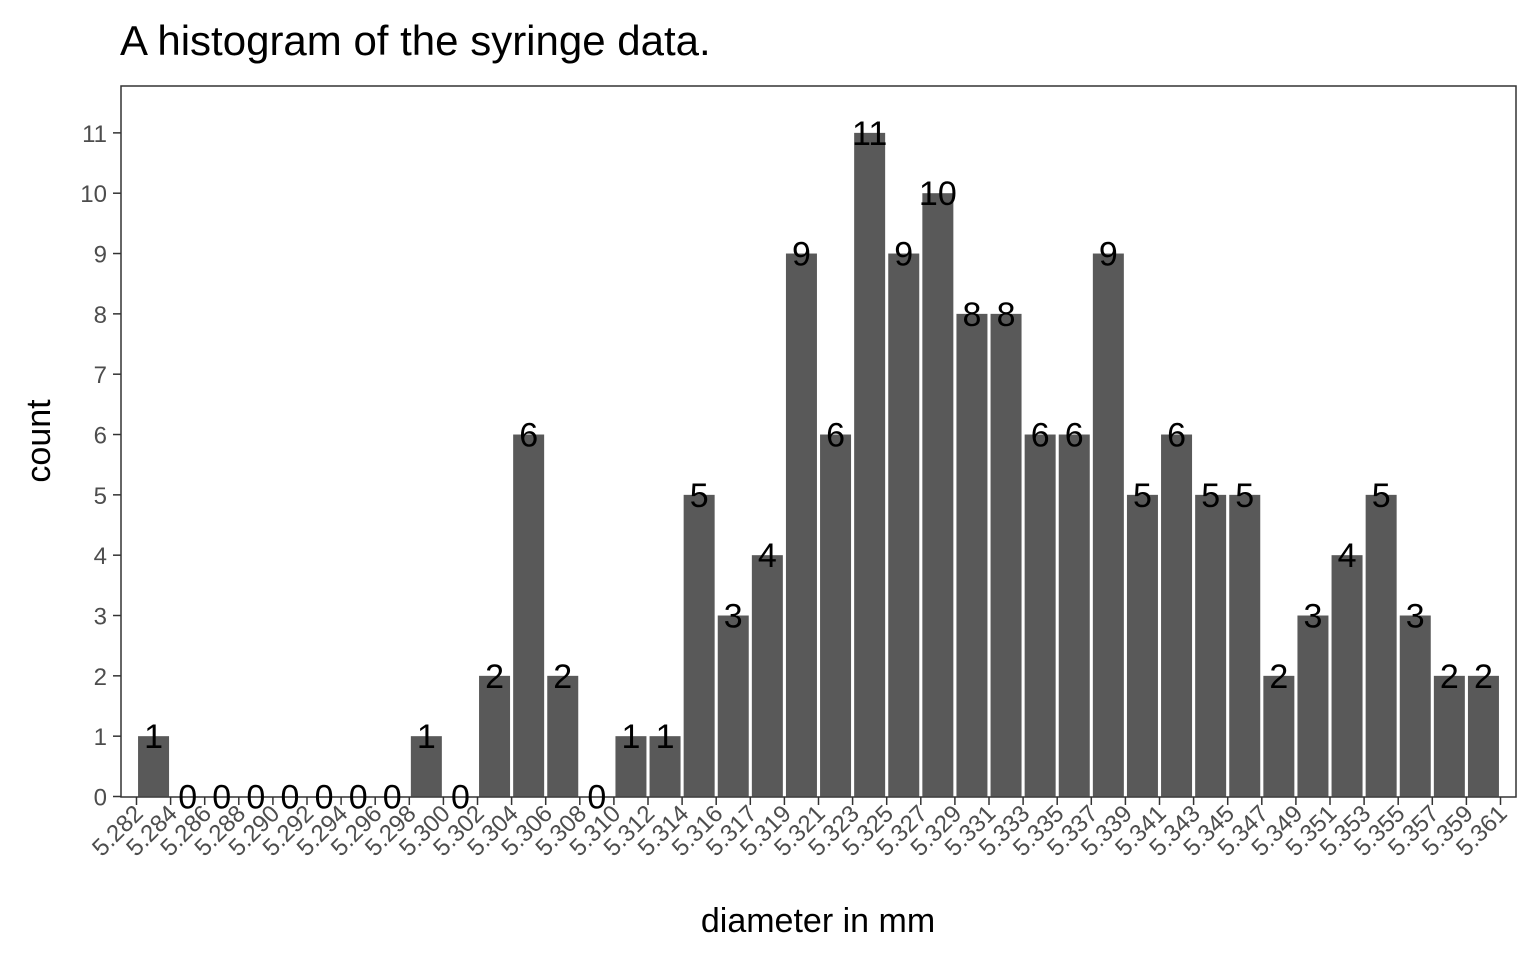  Describe the element at coordinates (100, 677) in the screenshot. I see `y-tick-label: 2` at that location.